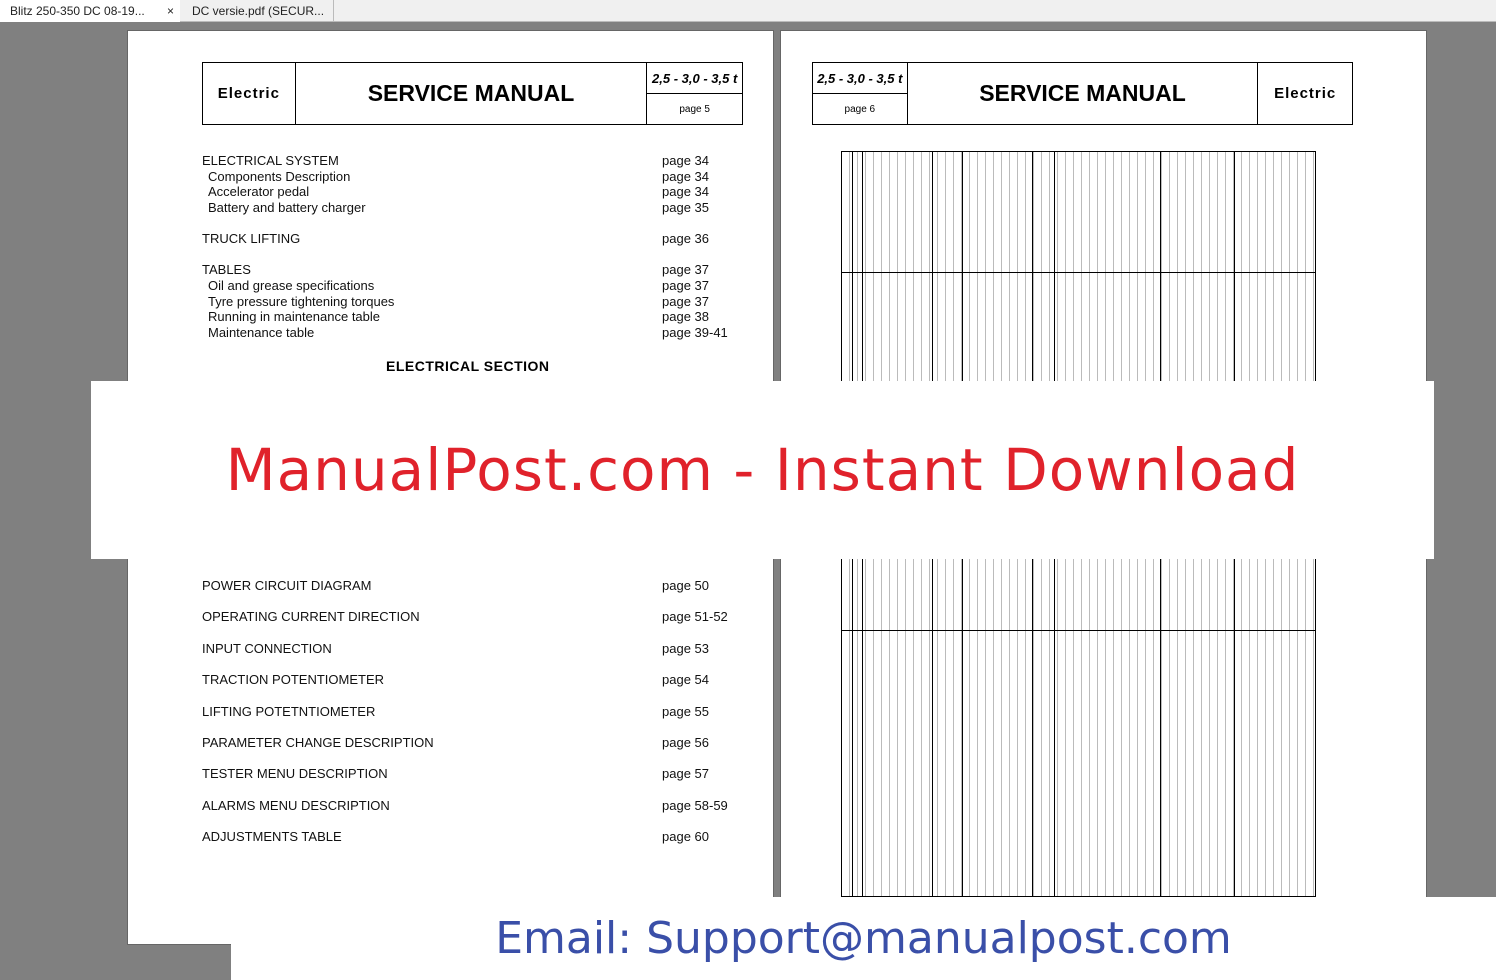 The width and height of the screenshot is (1496, 980). I want to click on toc-entry-title: Running in maintenance table, so click(294, 316).